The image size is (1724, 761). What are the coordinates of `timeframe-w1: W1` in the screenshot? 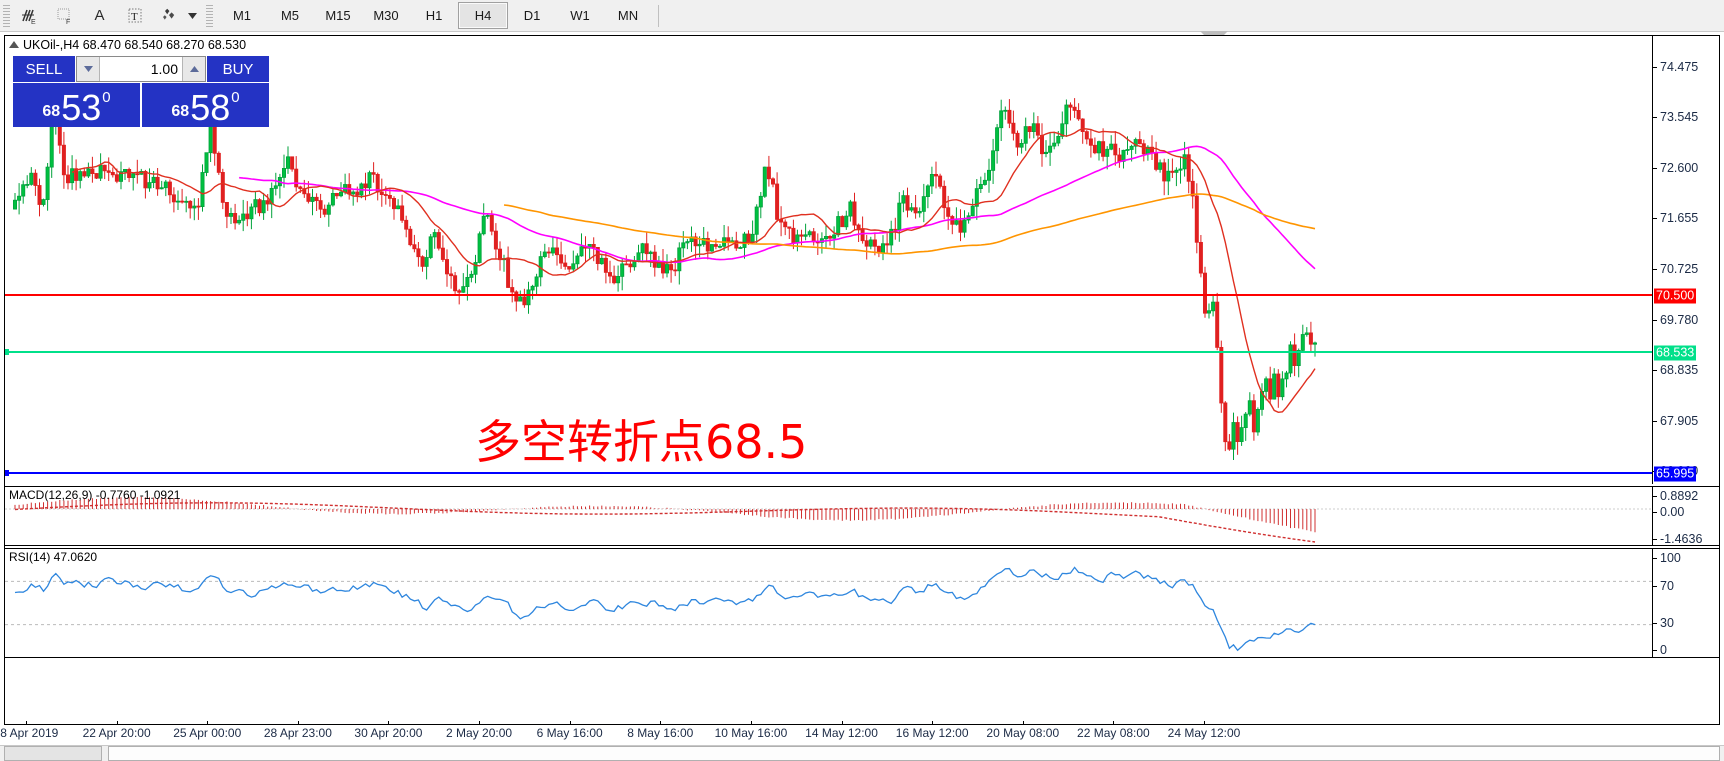 It's located at (580, 15).